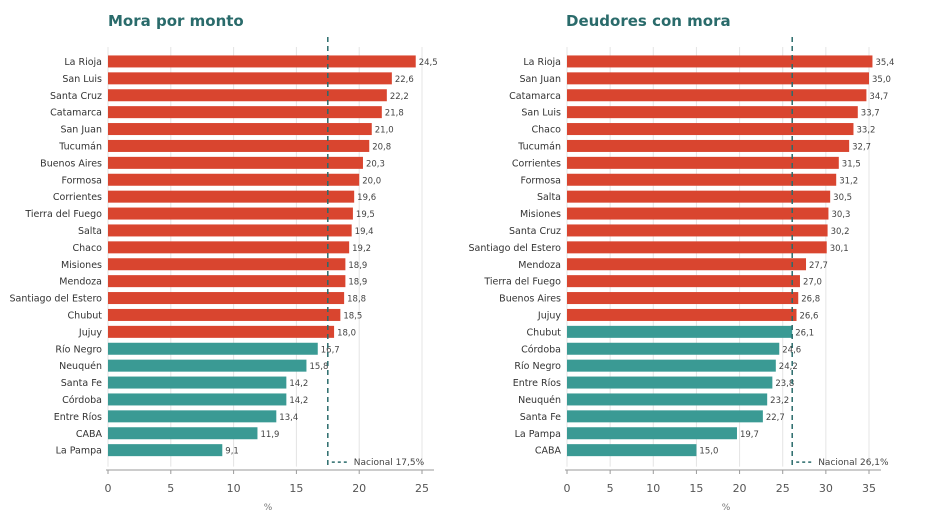  I want to click on monto-category-label: Buenos Aires, so click(71, 163).